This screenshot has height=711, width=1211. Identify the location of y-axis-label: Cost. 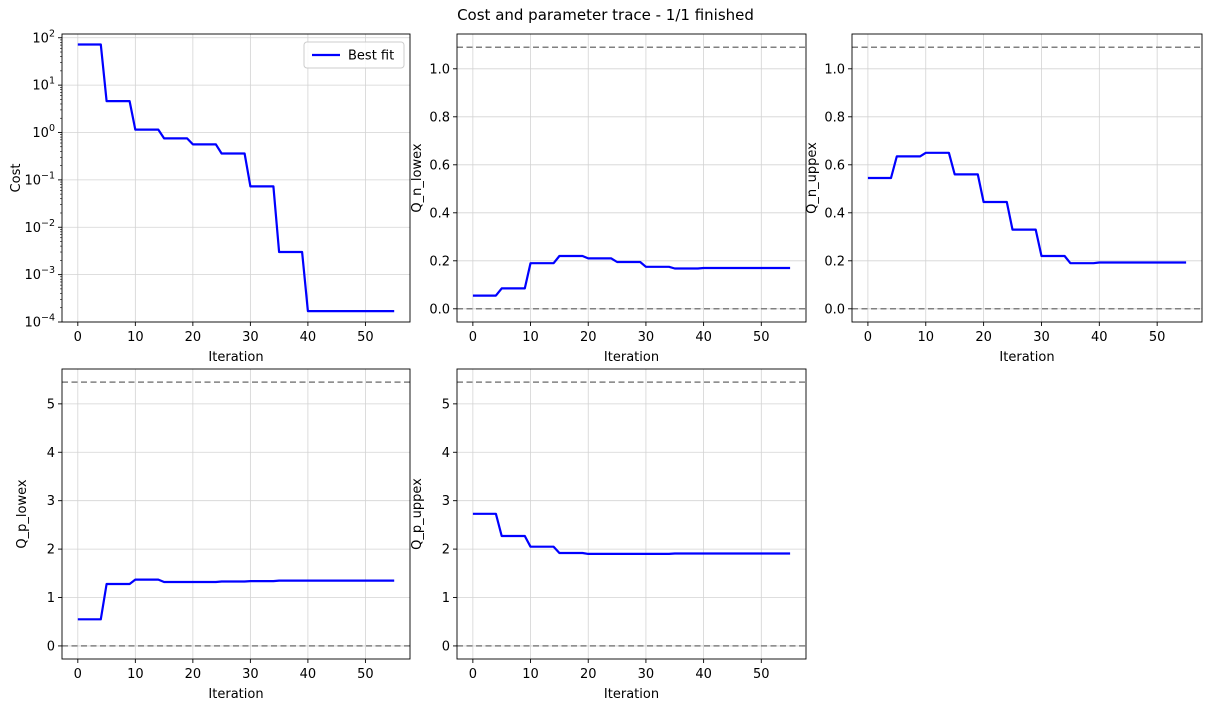
(16, 178).